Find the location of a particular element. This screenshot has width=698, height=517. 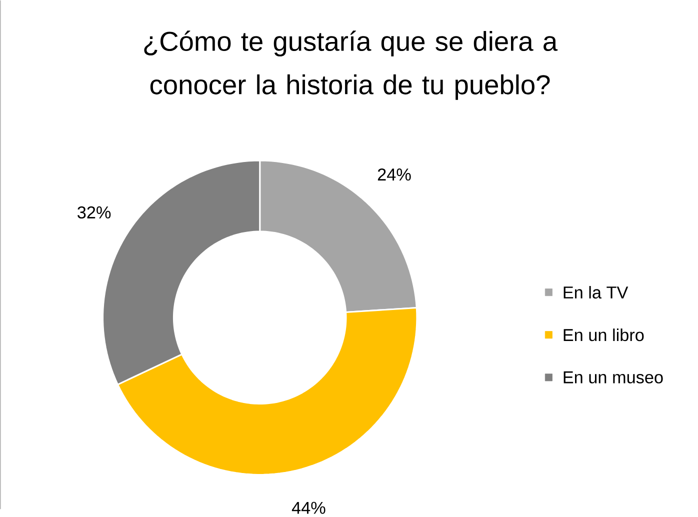

legend-label: En la TV is located at coordinates (596, 292).